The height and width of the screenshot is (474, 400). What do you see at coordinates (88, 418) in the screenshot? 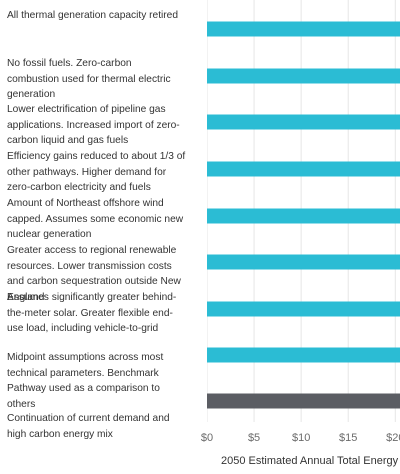
I see `category-label-line: Continuation of current demand and` at bounding box center [88, 418].